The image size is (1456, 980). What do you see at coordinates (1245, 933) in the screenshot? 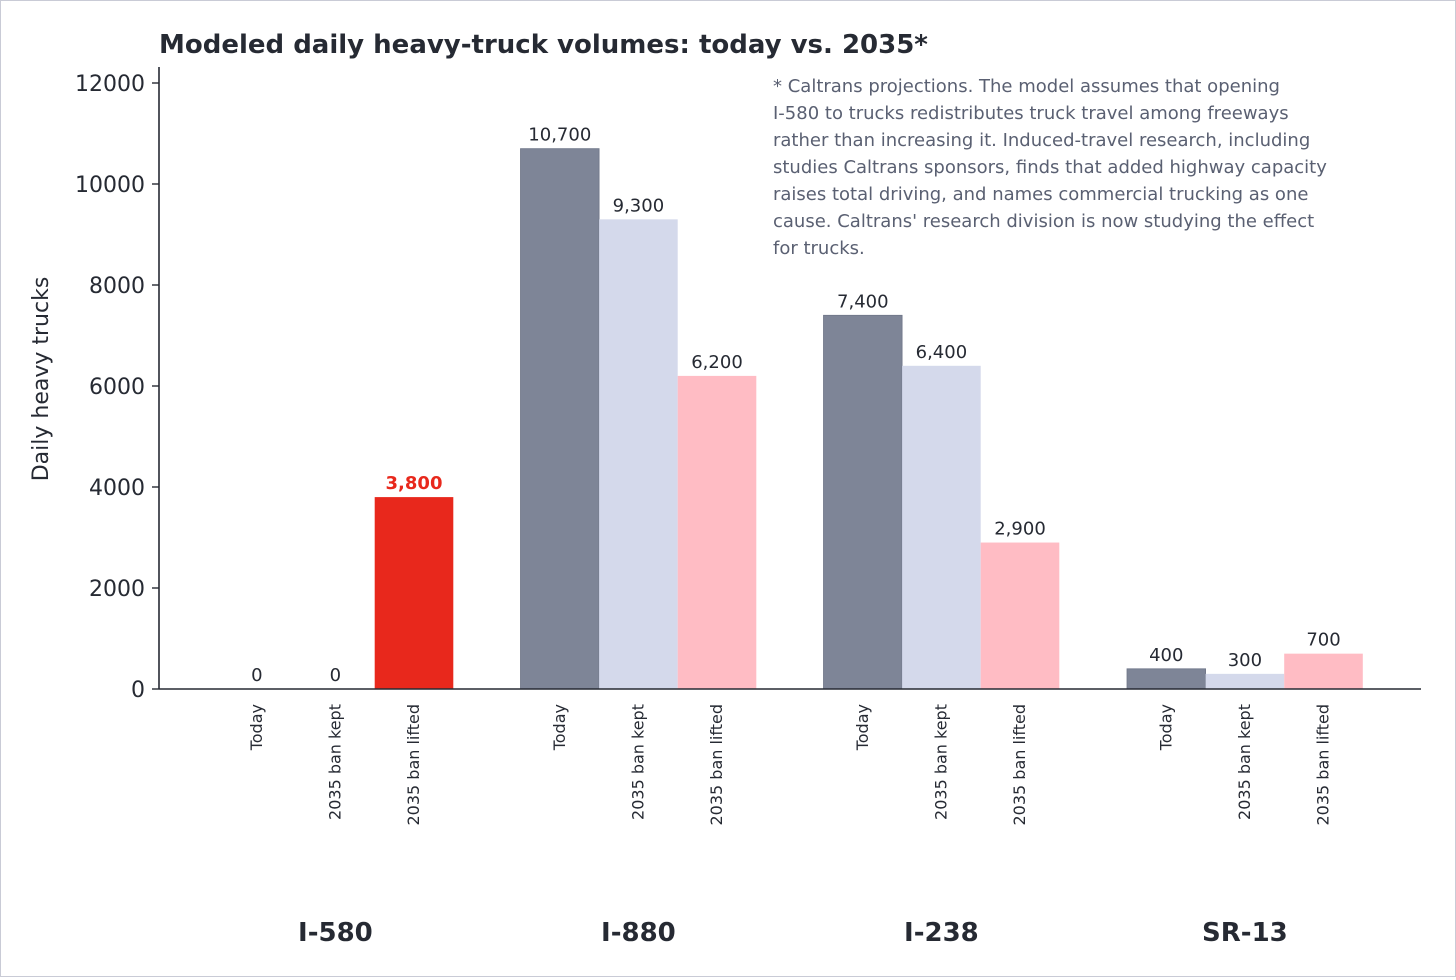
I see `group-label: SR-13` at bounding box center [1245, 933].